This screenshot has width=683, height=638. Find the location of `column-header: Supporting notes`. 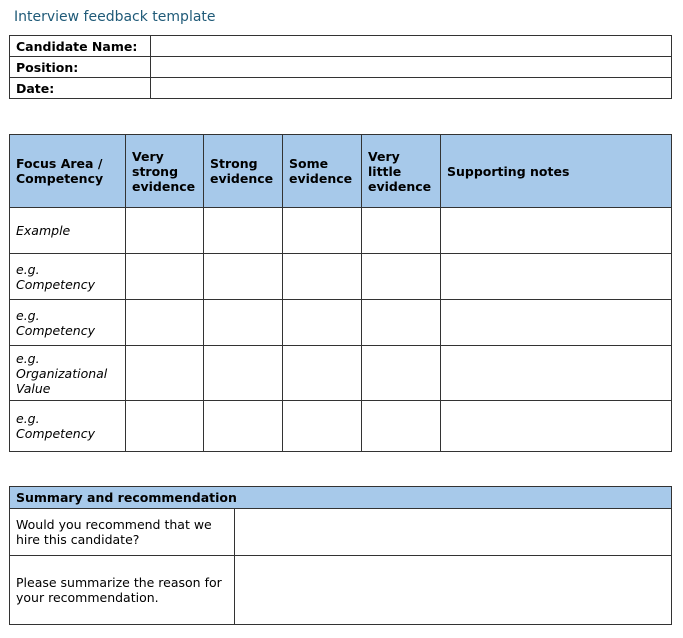

column-header: Supporting notes is located at coordinates (556, 171).